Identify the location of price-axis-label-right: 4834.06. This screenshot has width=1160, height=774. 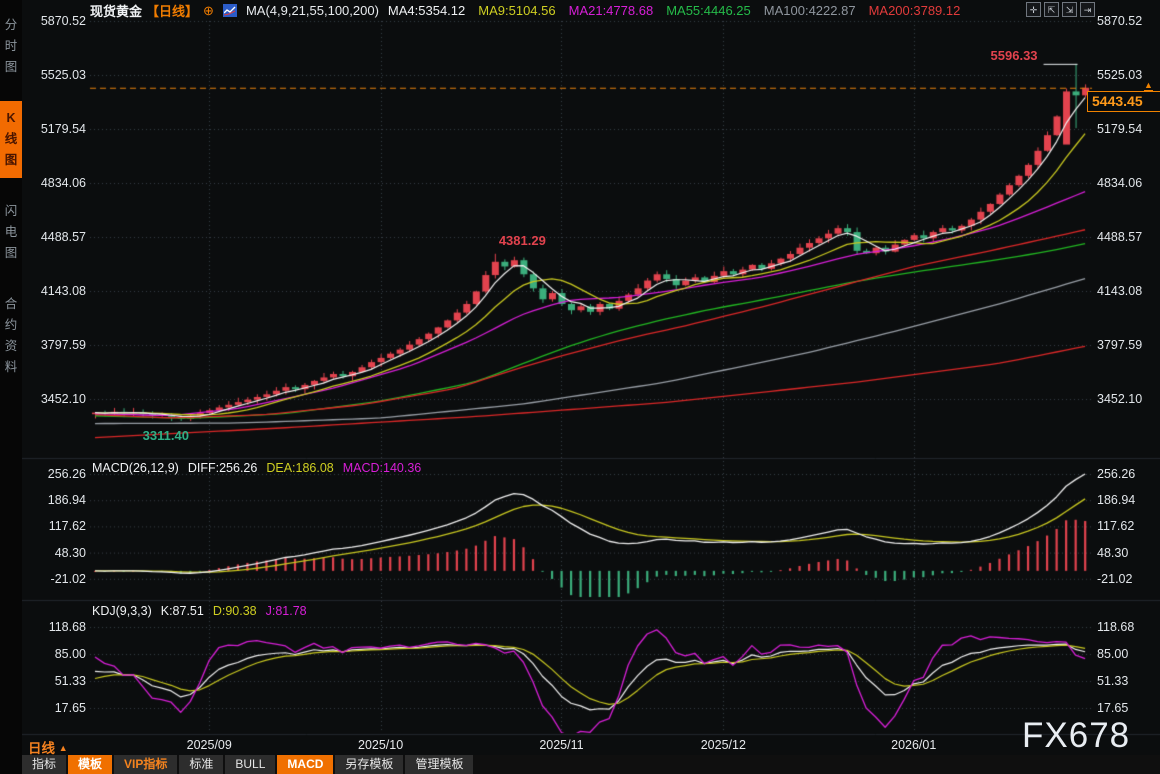
(1120, 182).